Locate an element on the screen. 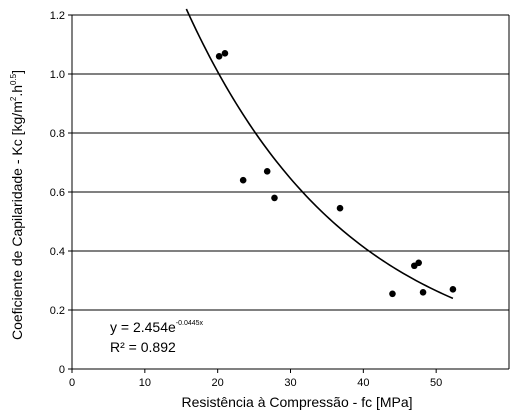  x-axis-ticks: 0 10 20 30 40 50 is located at coordinates (255, 379).